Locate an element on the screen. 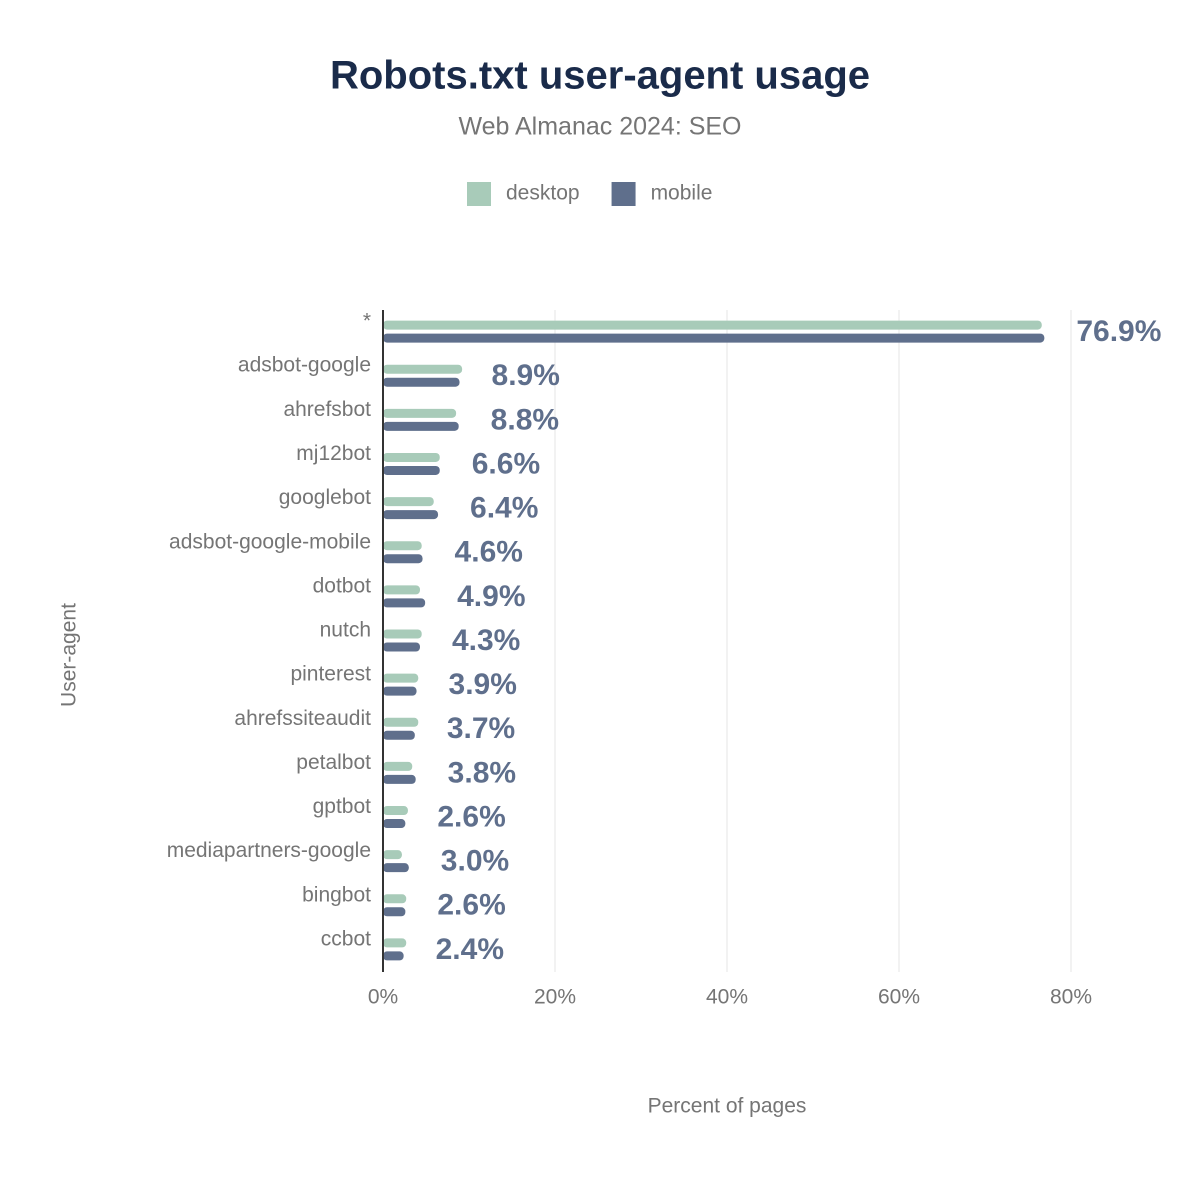  data-label: 3.0% is located at coordinates (475, 861).